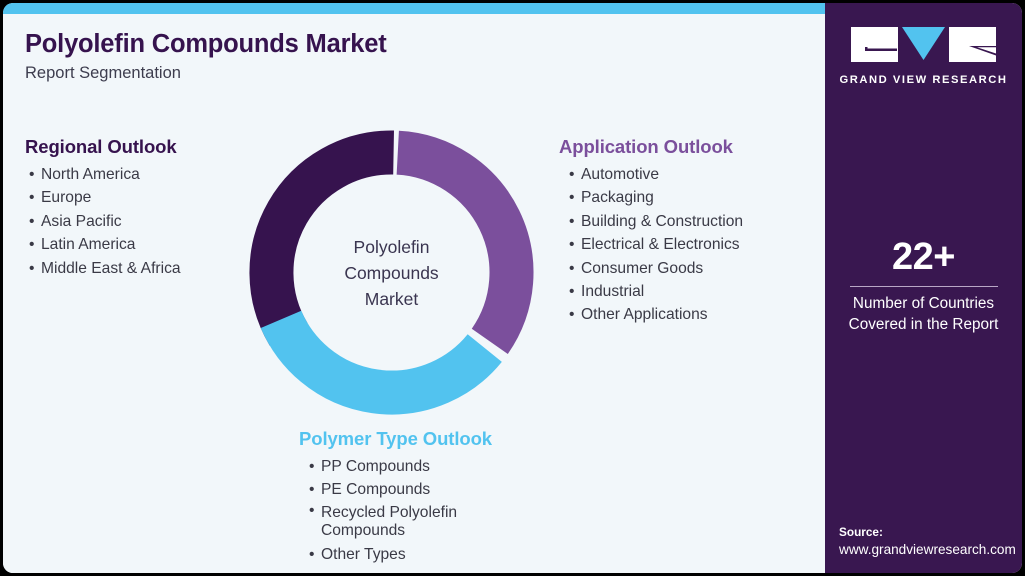 This screenshot has height=576, width=1025. What do you see at coordinates (874, 44) in the screenshot?
I see `logo-g-block` at bounding box center [874, 44].